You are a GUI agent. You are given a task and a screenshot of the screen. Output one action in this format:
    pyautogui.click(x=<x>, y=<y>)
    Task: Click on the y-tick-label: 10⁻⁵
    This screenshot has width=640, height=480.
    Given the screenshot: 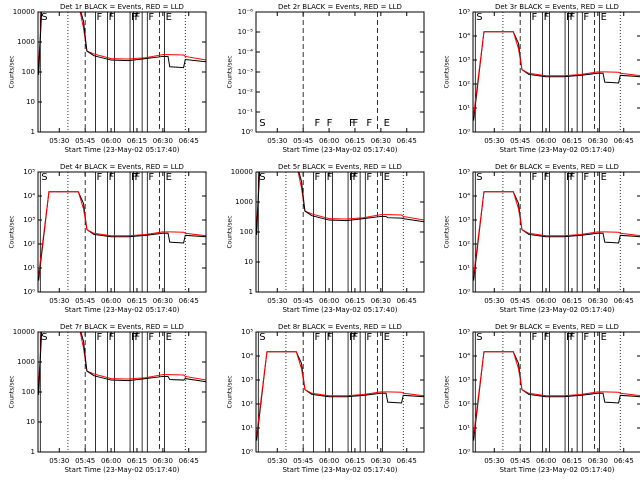 What is the action you would take?
    pyautogui.click(x=246, y=32)
    